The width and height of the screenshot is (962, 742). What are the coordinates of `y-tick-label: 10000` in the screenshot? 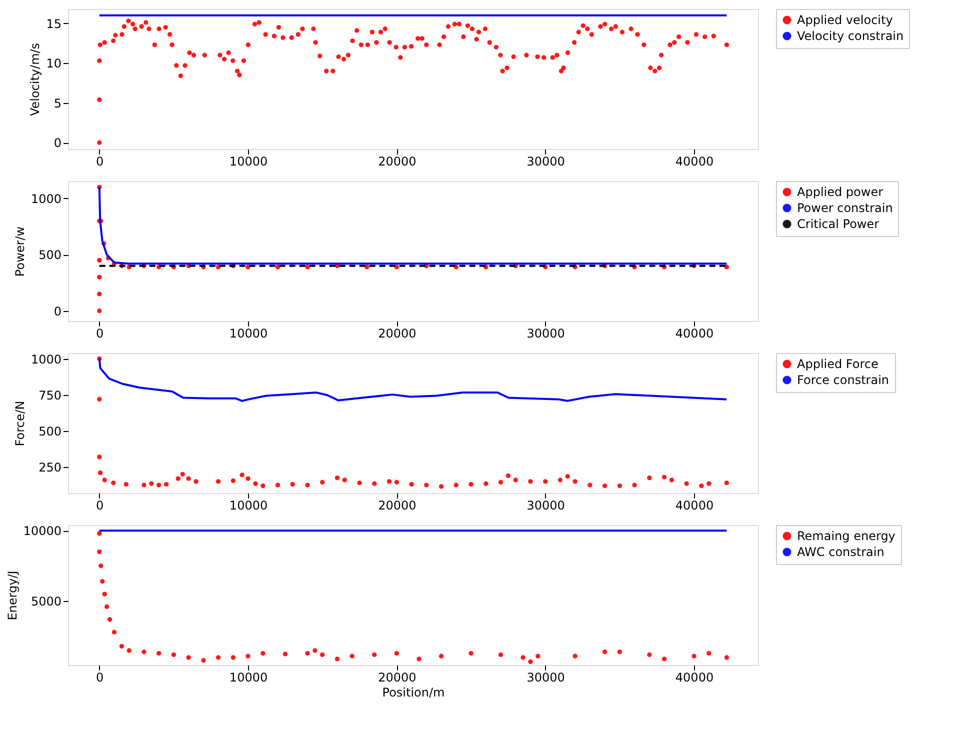 It's located at (42, 531).